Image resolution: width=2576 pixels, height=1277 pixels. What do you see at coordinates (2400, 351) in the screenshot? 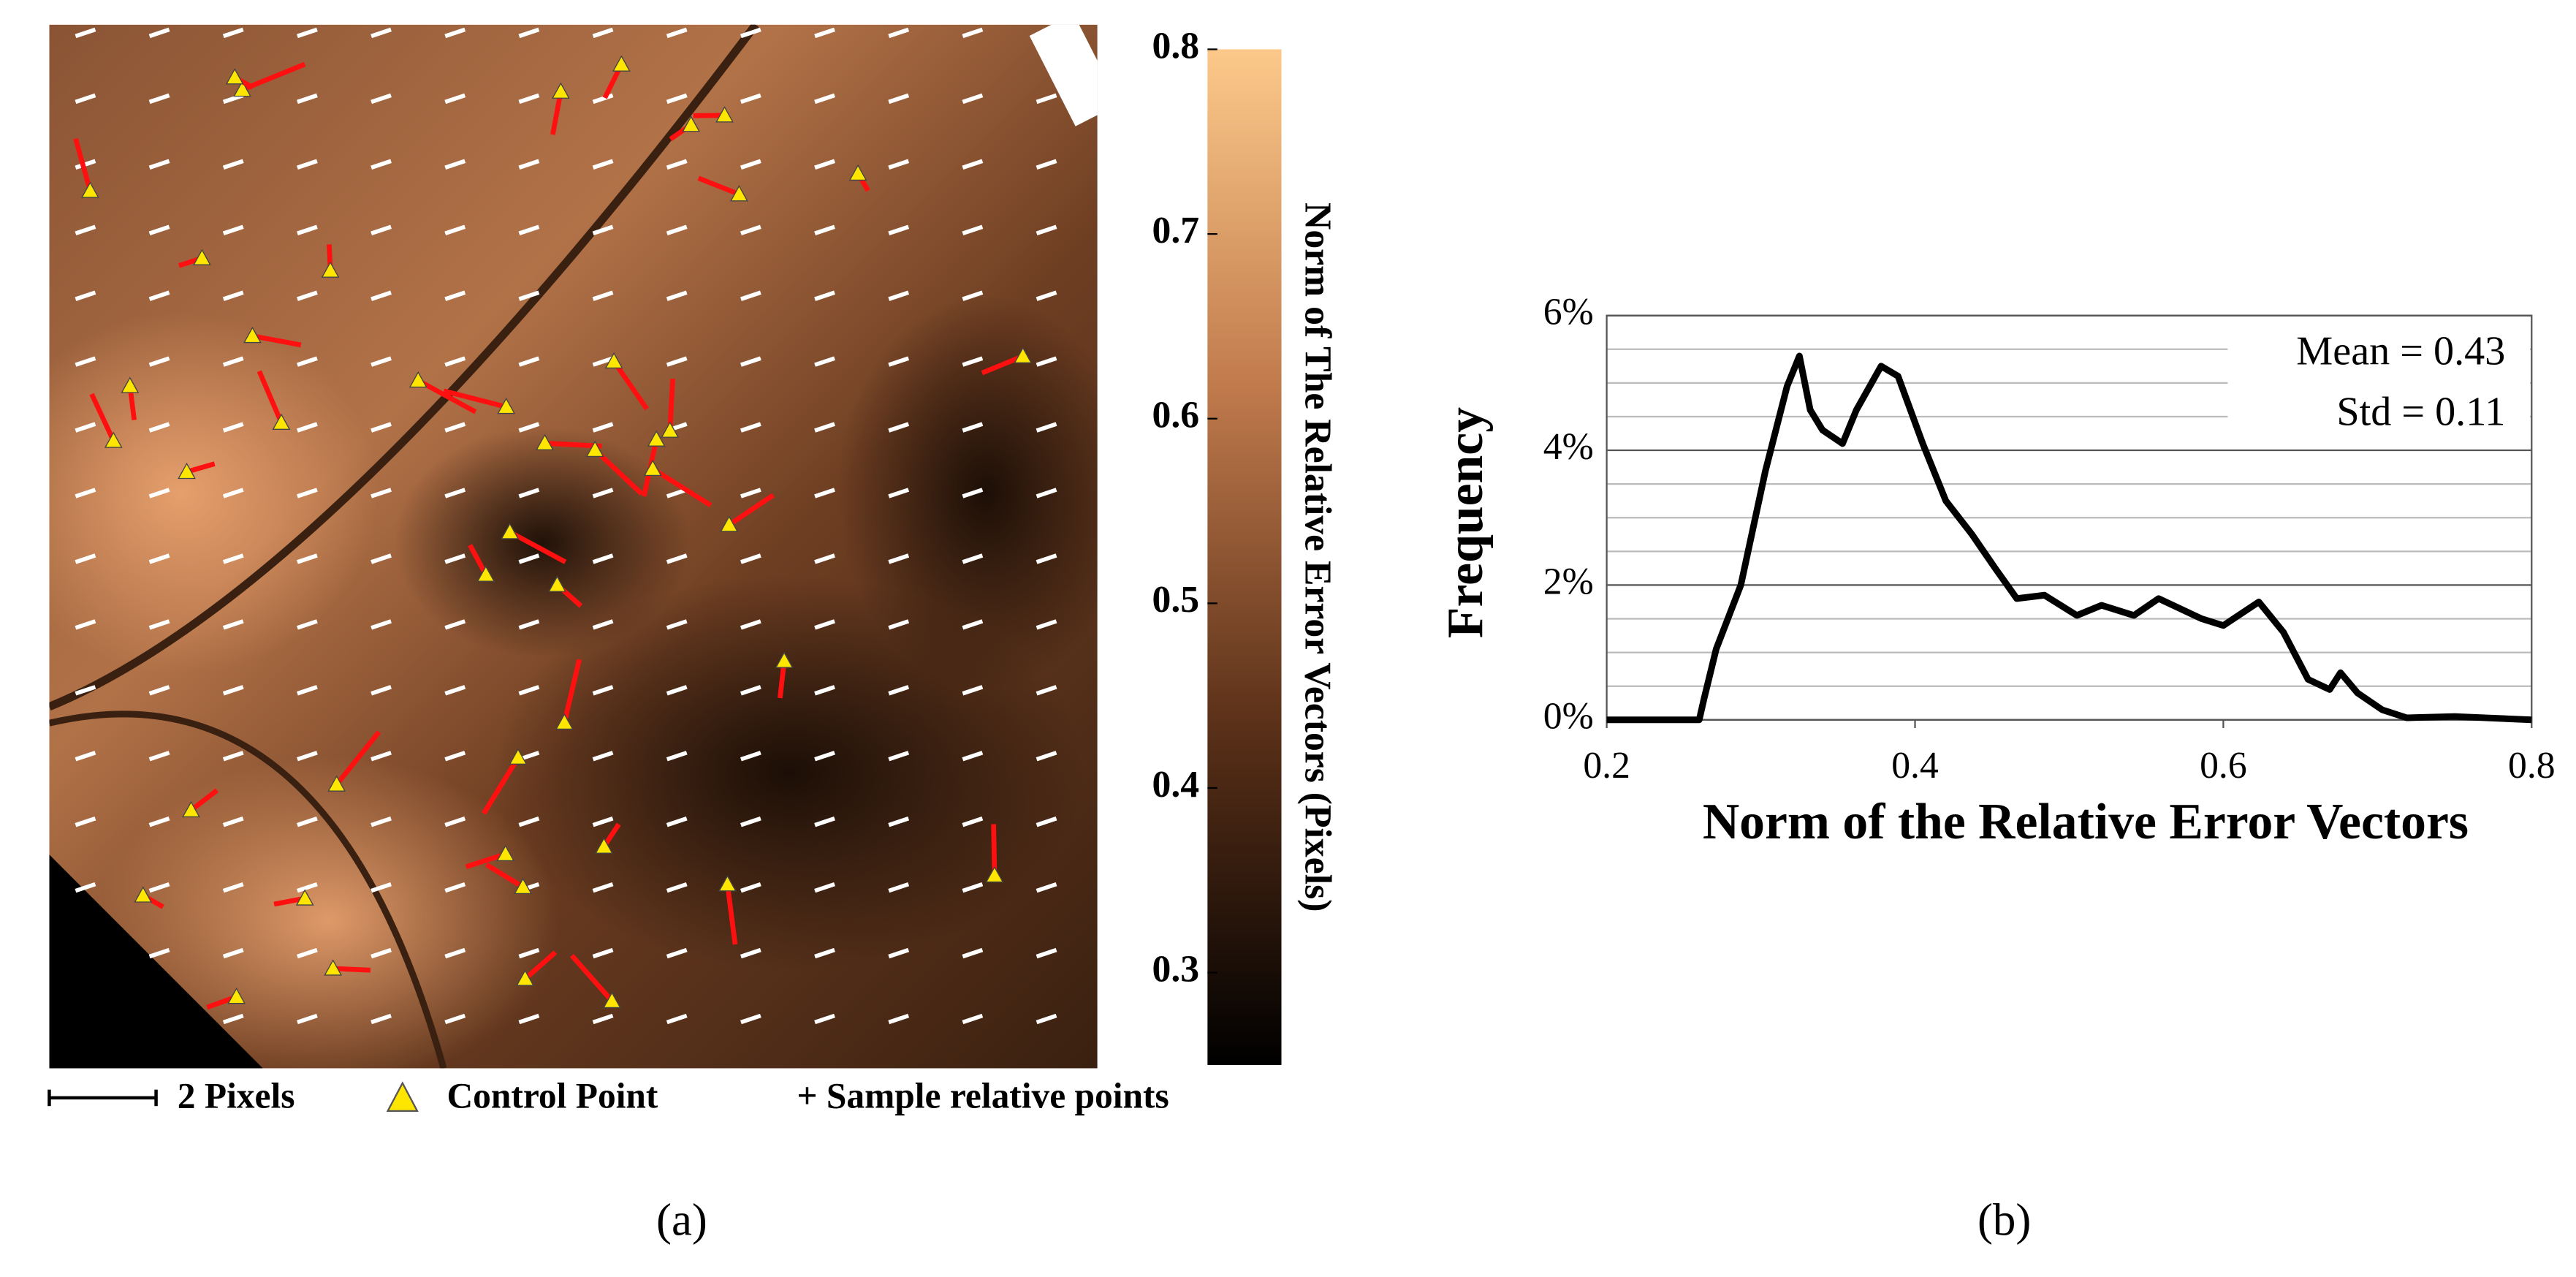
I see `annotation: Mean = 0.43` at bounding box center [2400, 351].